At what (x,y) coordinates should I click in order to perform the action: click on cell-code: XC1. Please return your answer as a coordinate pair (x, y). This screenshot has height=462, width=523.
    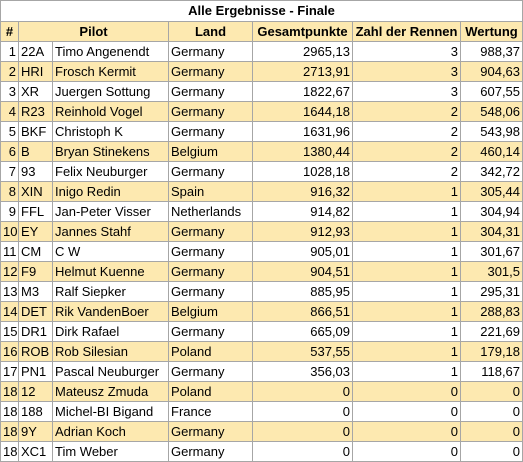
    Looking at the image, I should click on (35, 451).